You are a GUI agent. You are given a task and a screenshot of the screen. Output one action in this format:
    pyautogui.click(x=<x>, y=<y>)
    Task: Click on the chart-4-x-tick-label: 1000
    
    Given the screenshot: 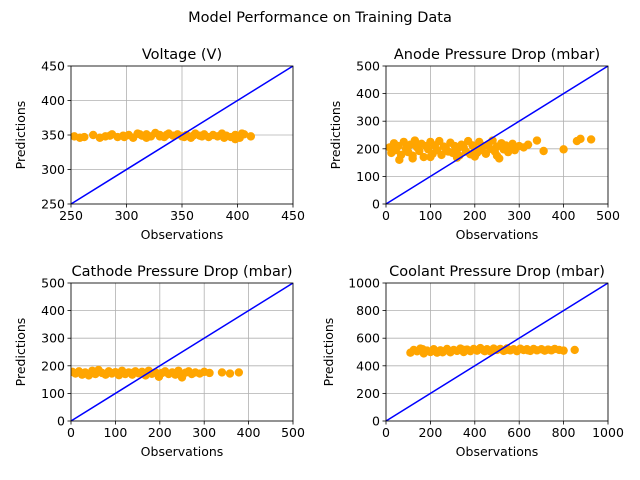 What is the action you would take?
    pyautogui.click(x=608, y=432)
    